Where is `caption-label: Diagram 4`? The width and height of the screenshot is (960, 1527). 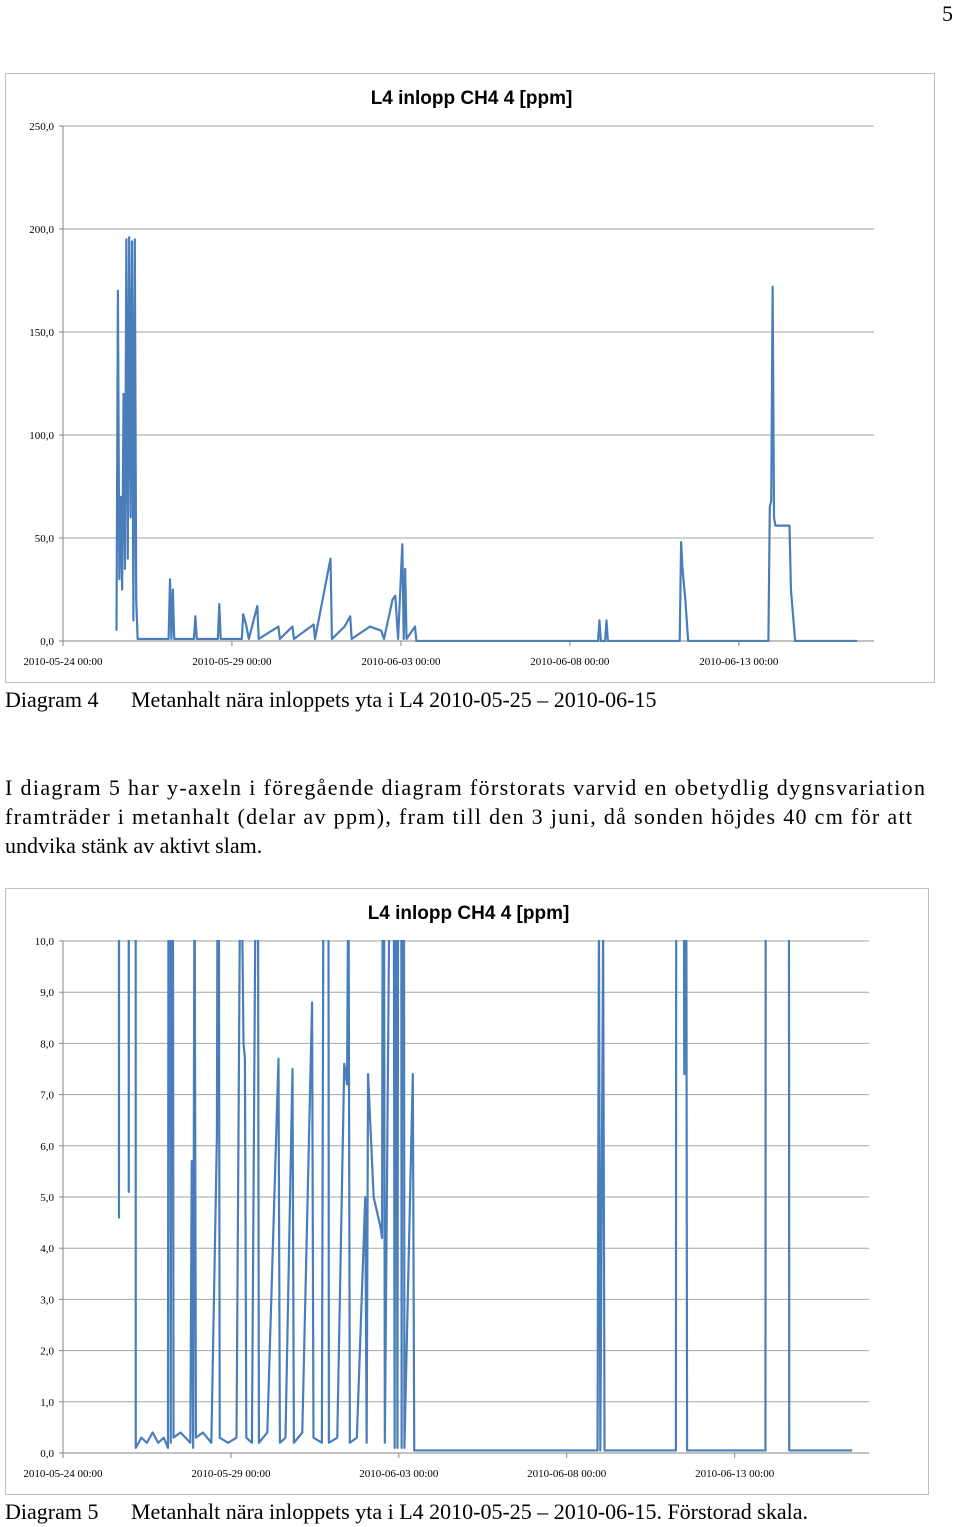 caption-label: Diagram 4 is located at coordinates (51, 699).